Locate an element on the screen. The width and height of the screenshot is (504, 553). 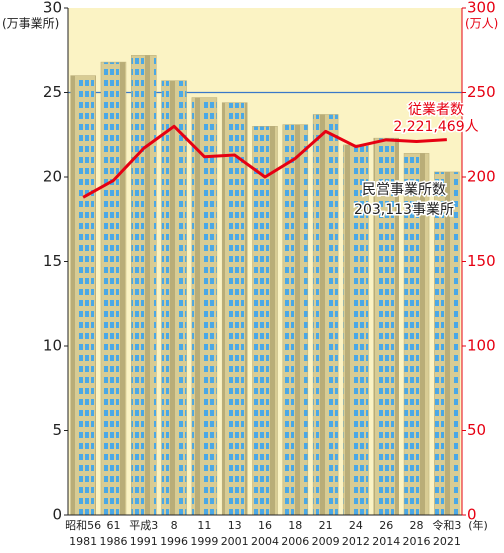
employee-line is located at coordinates (264, 161).